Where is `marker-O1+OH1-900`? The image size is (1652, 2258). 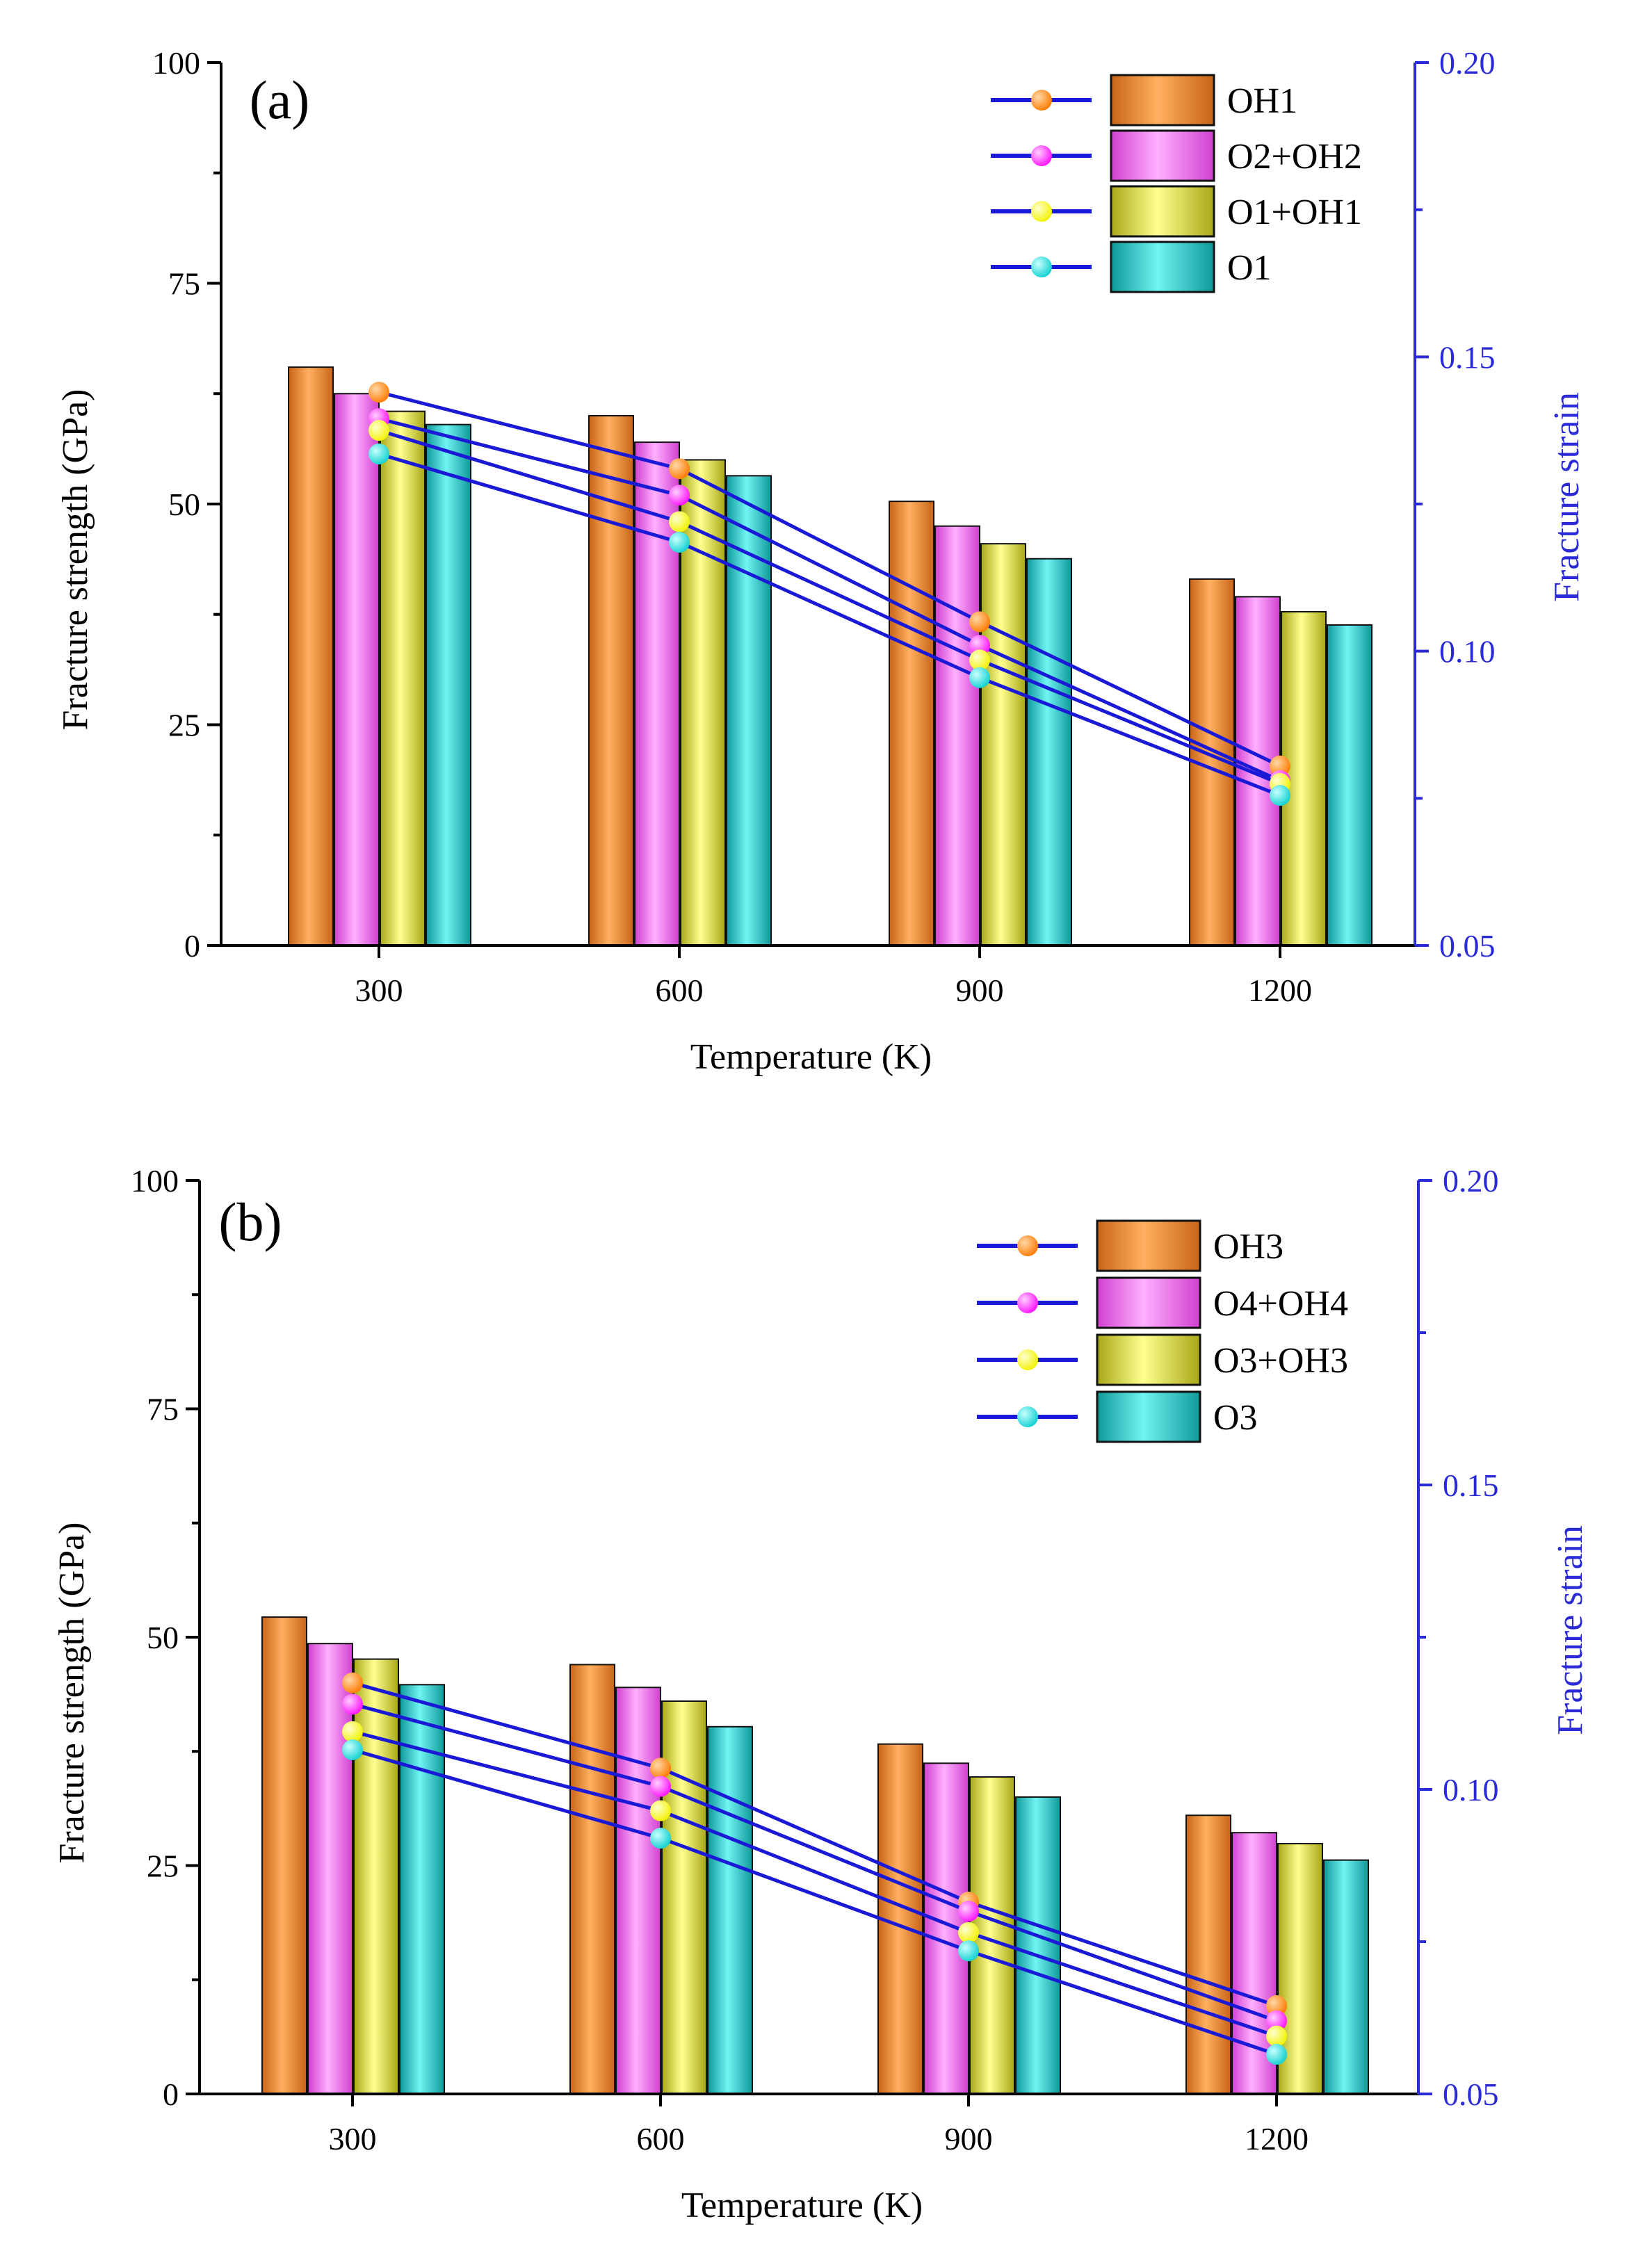 marker-O1+OH1-900 is located at coordinates (979, 660).